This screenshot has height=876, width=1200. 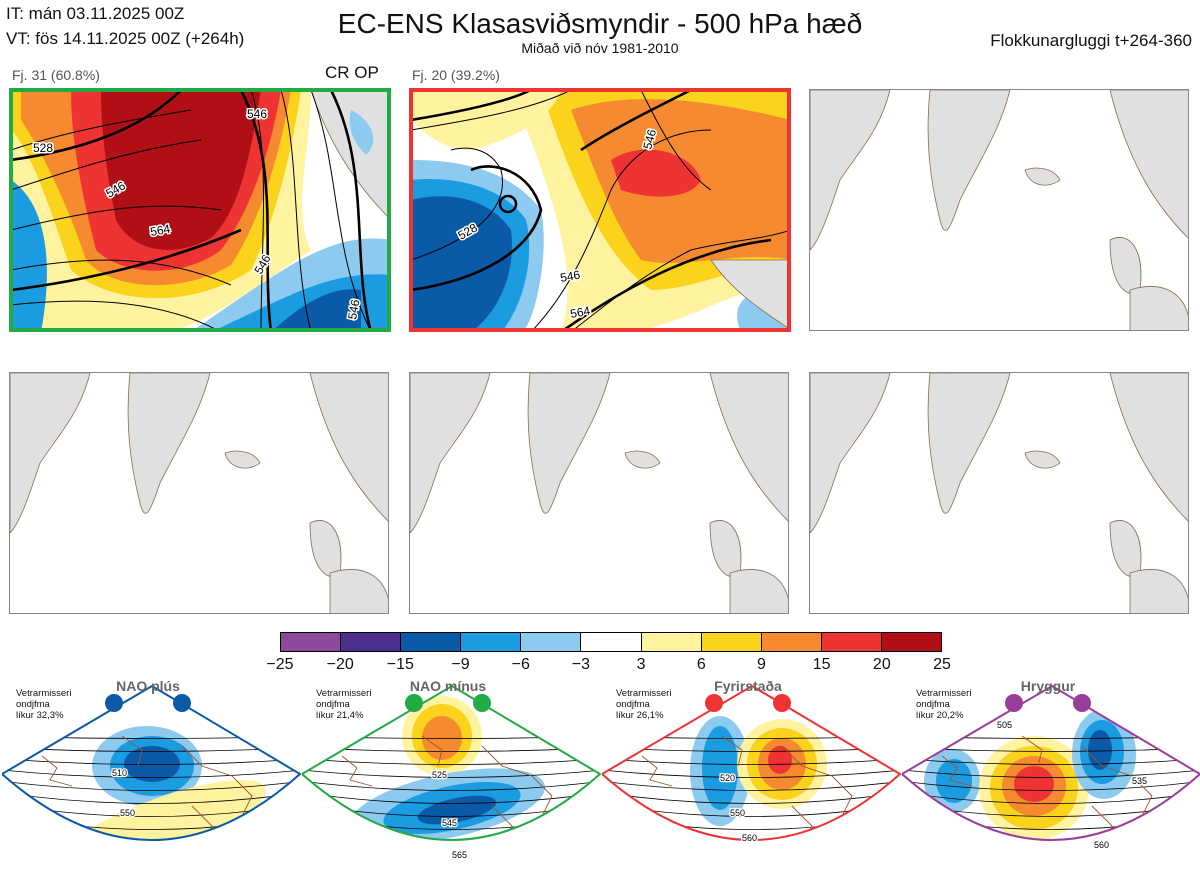 I want to click on regime-contour-label: 525, so click(x=439, y=775).